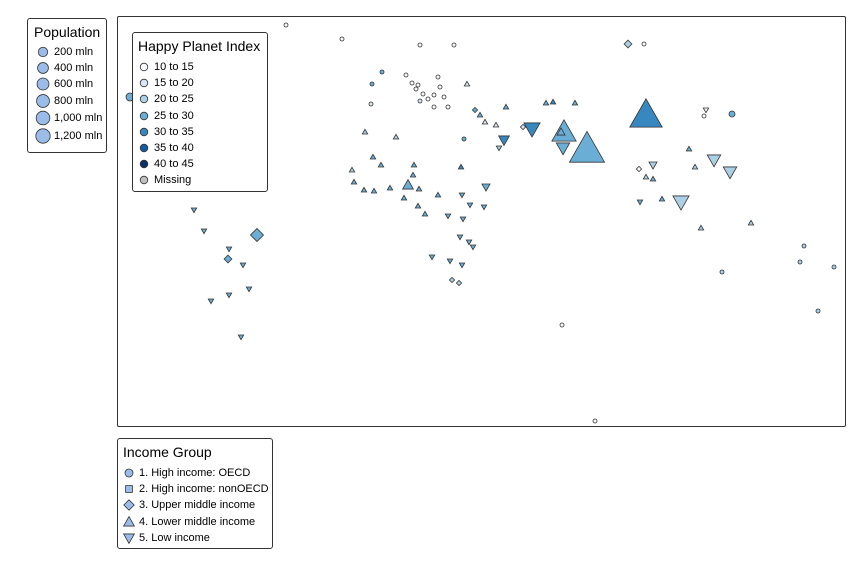 The image size is (864, 576). I want to click on income-legend-title: Income Group, so click(167, 452).